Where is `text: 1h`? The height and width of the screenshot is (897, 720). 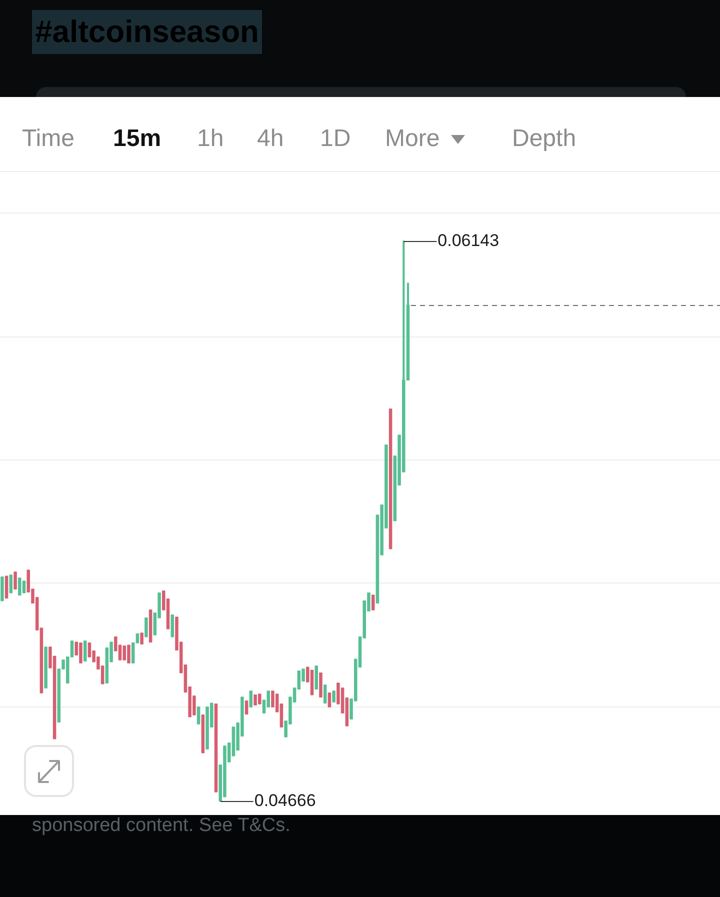 text: 1h is located at coordinates (210, 139).